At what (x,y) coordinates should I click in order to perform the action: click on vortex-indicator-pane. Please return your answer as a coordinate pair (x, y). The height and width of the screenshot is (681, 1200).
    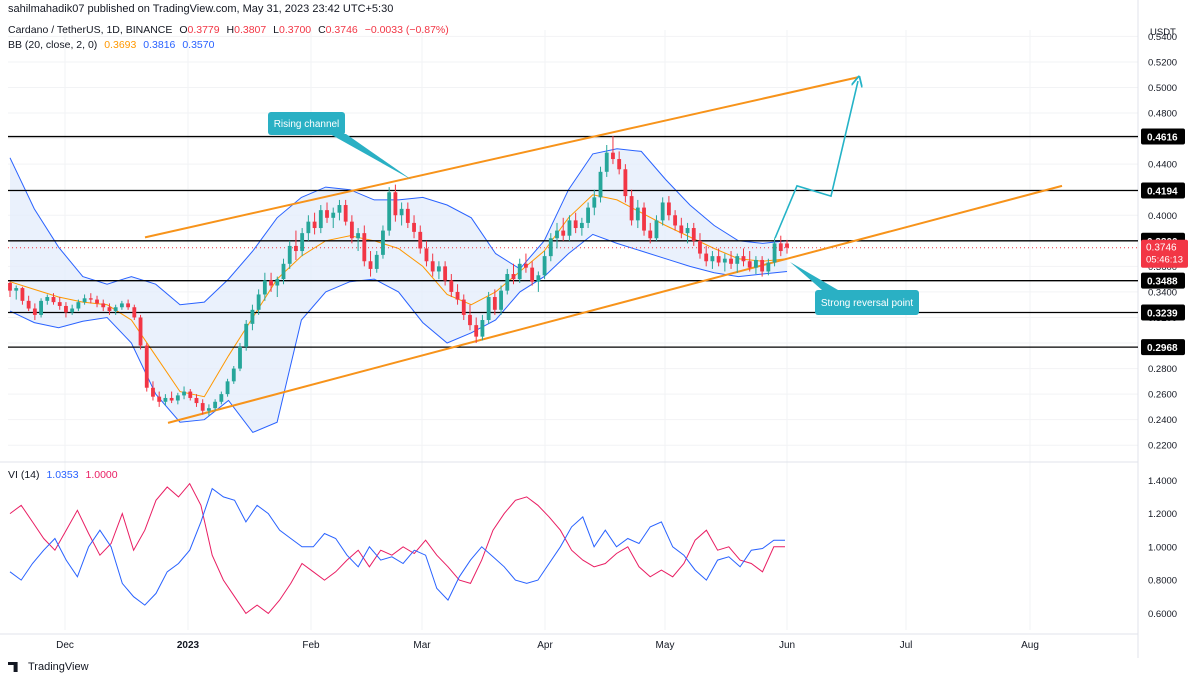
    Looking at the image, I should click on (397, 548).